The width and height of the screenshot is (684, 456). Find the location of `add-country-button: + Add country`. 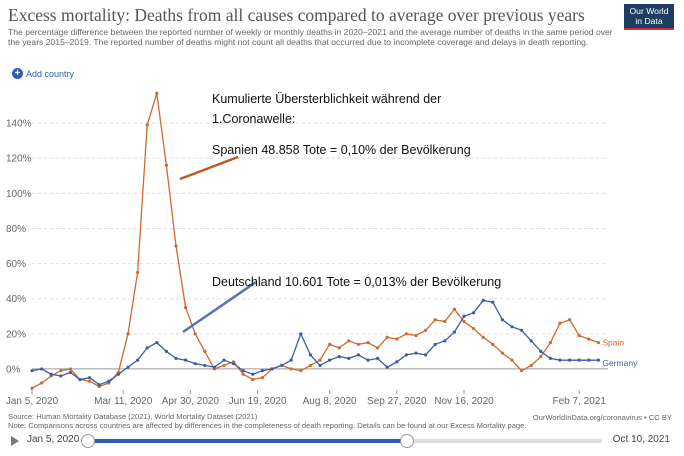

add-country-button: + Add country is located at coordinates (43, 73).